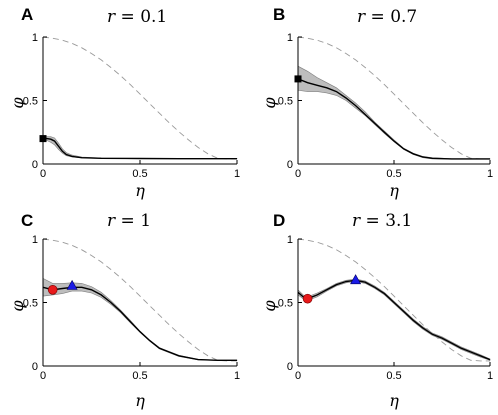 This screenshot has height=415, width=498. I want to click on panel-title-value: = 0.1, so click(141, 17).